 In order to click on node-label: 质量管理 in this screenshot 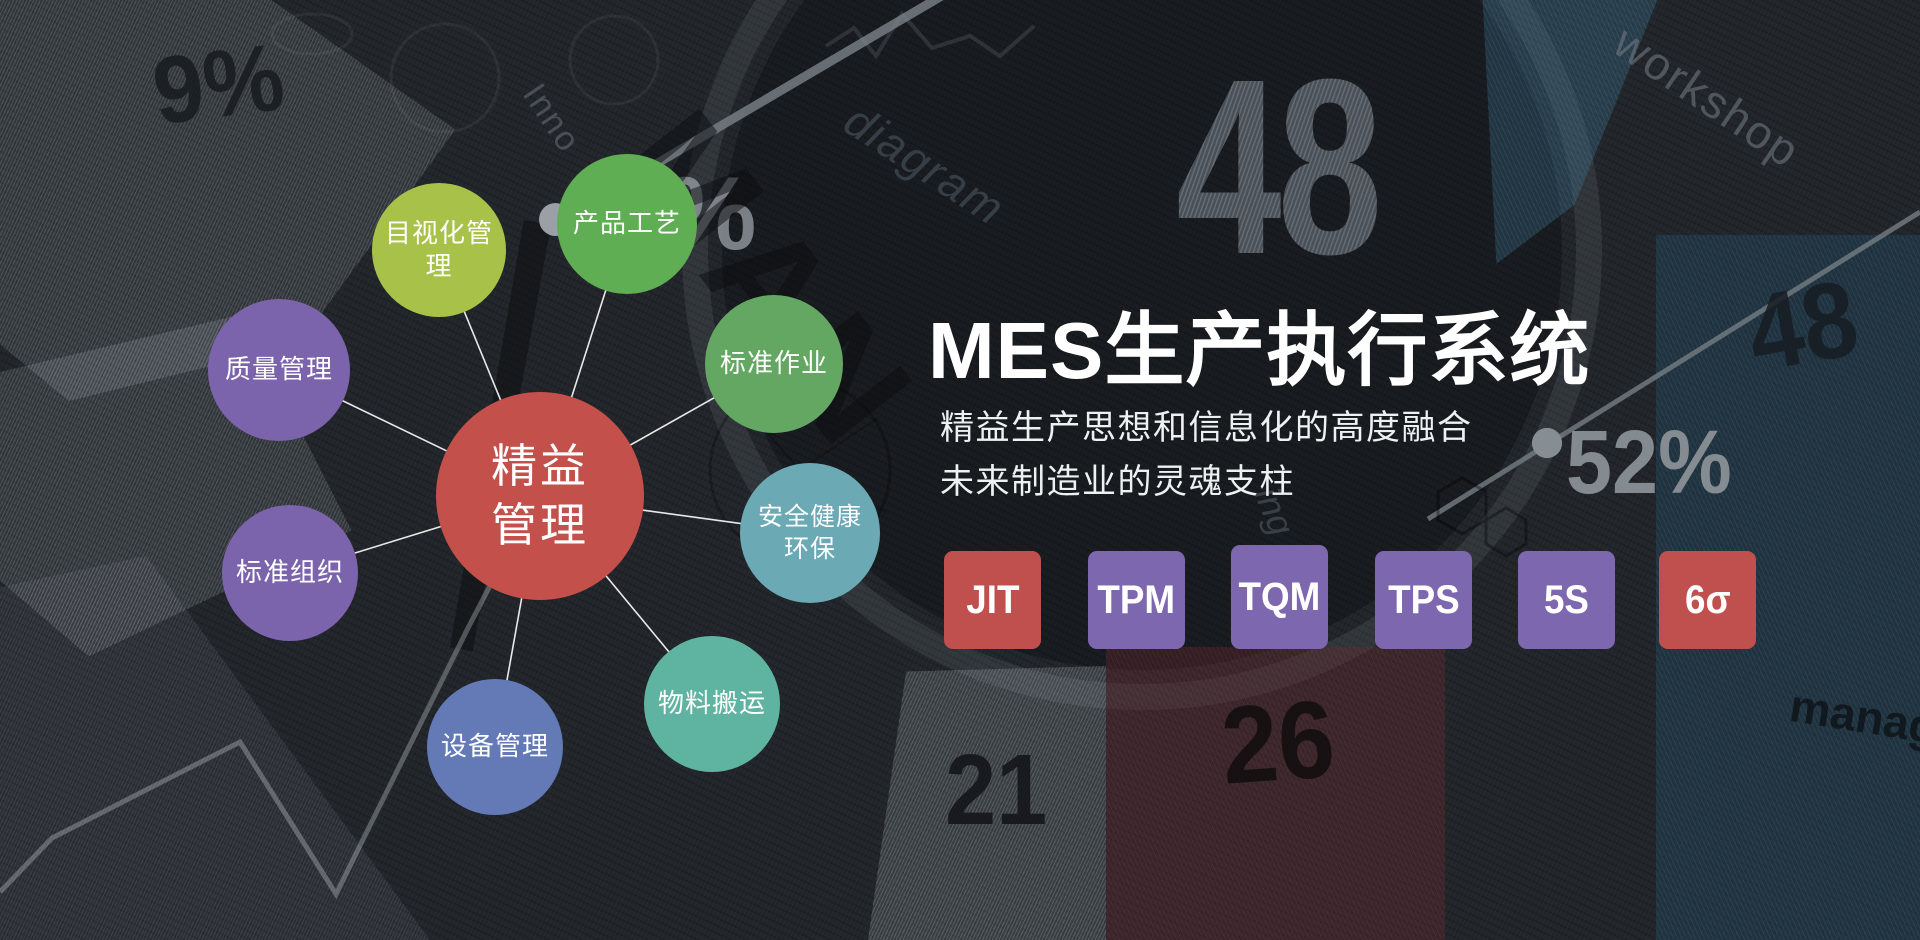, I will do `click(278, 369)`.